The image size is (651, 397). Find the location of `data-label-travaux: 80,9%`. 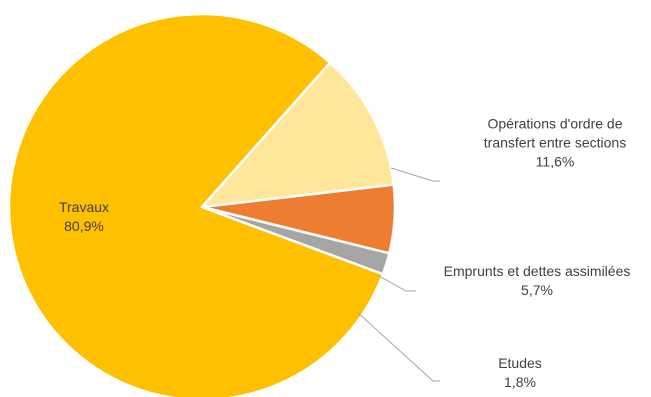

data-label-travaux: 80,9% is located at coordinates (84, 226).